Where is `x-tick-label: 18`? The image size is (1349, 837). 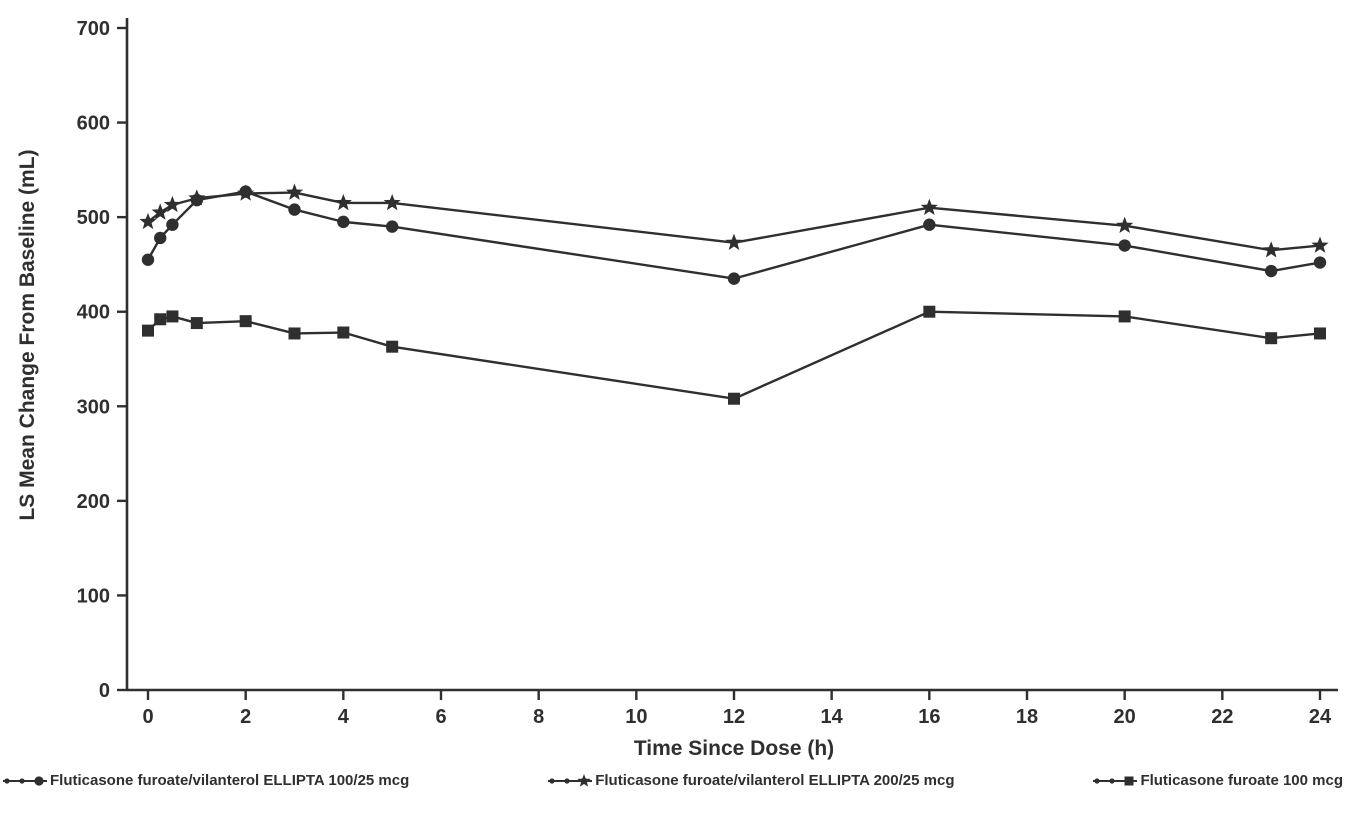
x-tick-label: 18 is located at coordinates (1027, 717).